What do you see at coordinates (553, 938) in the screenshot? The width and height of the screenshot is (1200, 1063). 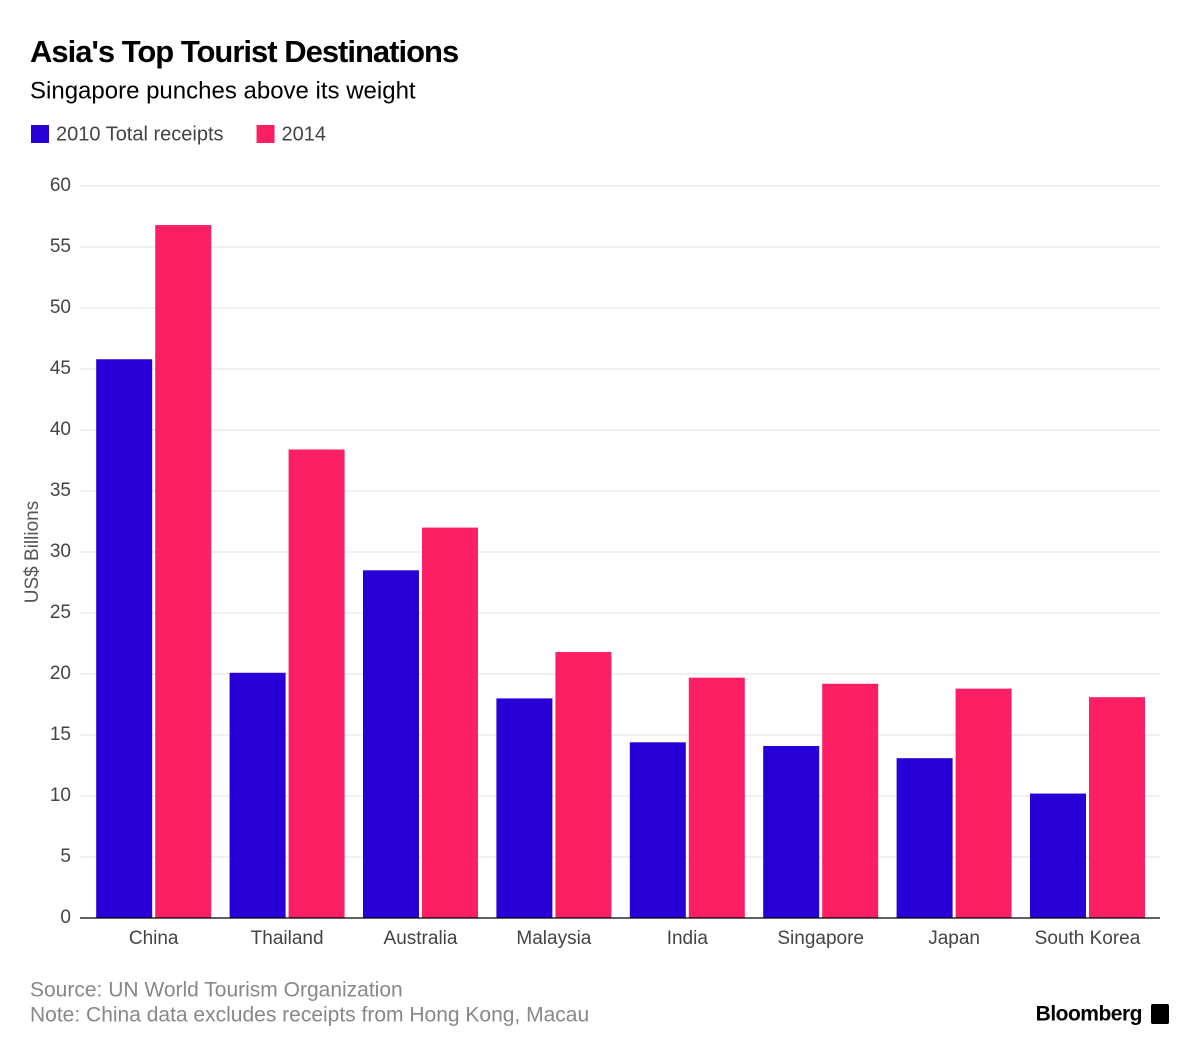 I see `x-tick-label: Malaysia` at bounding box center [553, 938].